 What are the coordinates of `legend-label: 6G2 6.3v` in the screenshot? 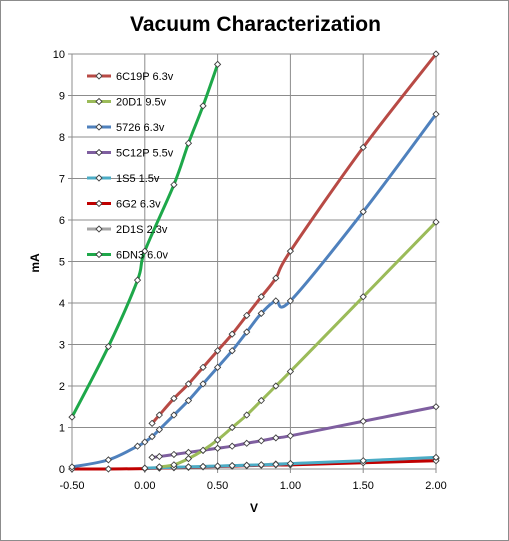 It's located at (138, 205).